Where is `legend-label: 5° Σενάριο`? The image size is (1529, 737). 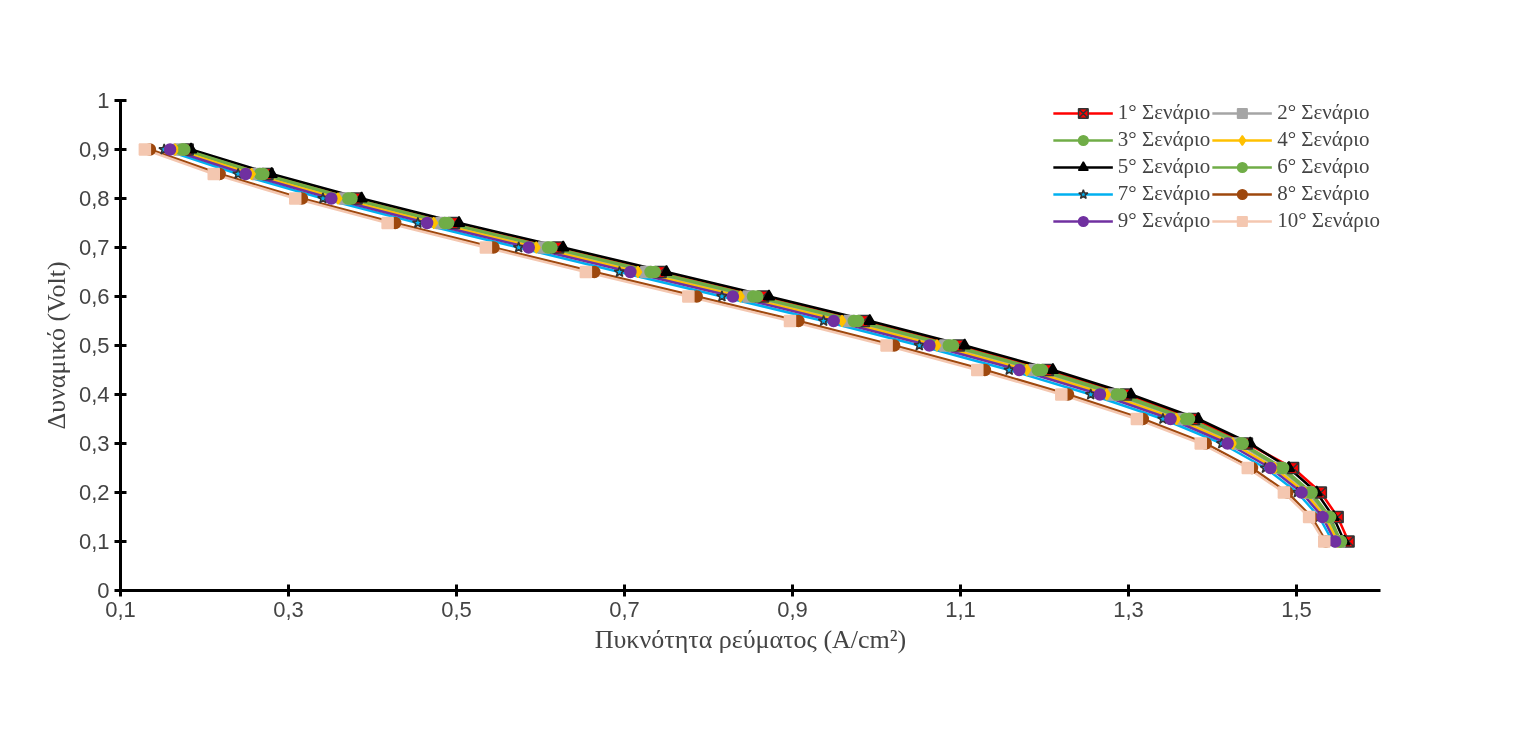
legend-label: 5° Σενάριο is located at coordinates (1164, 166).